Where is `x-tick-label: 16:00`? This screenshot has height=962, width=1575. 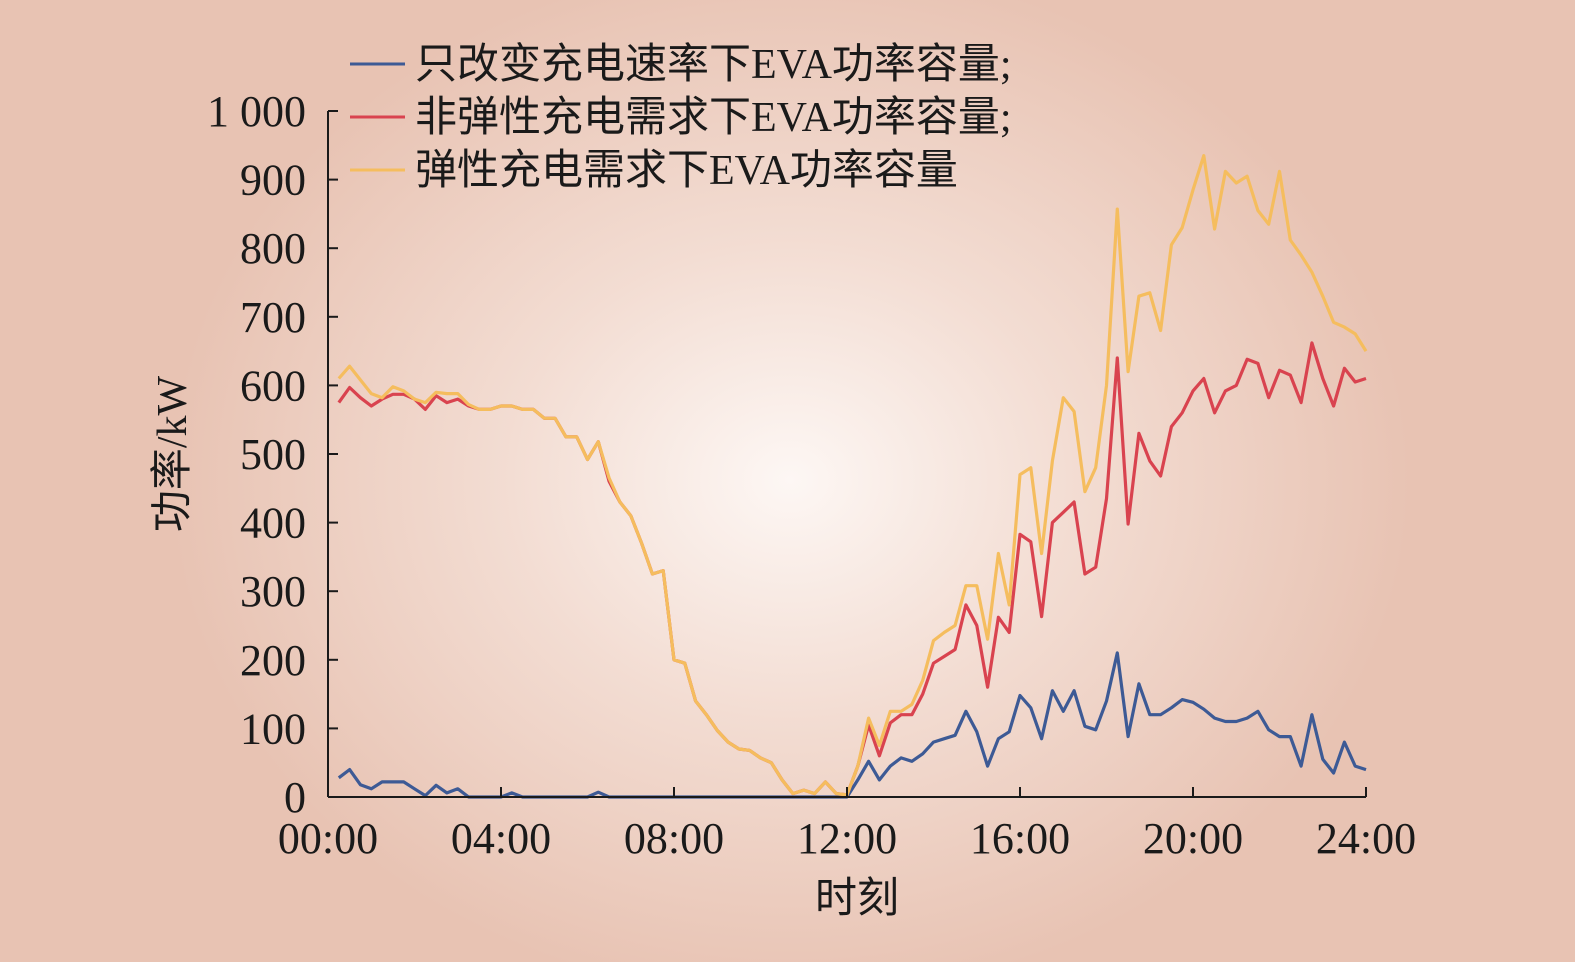
x-tick-label: 16:00 is located at coordinates (1020, 838).